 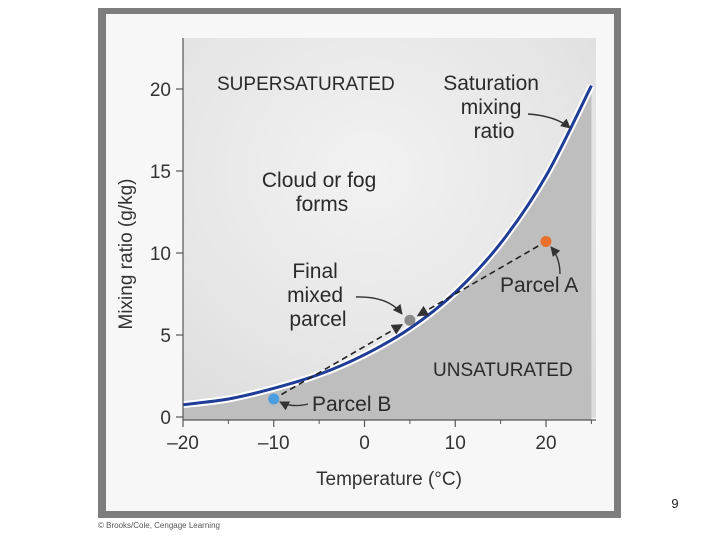 I want to click on cloud-label: Cloud or fog forms, so click(x=322, y=192).